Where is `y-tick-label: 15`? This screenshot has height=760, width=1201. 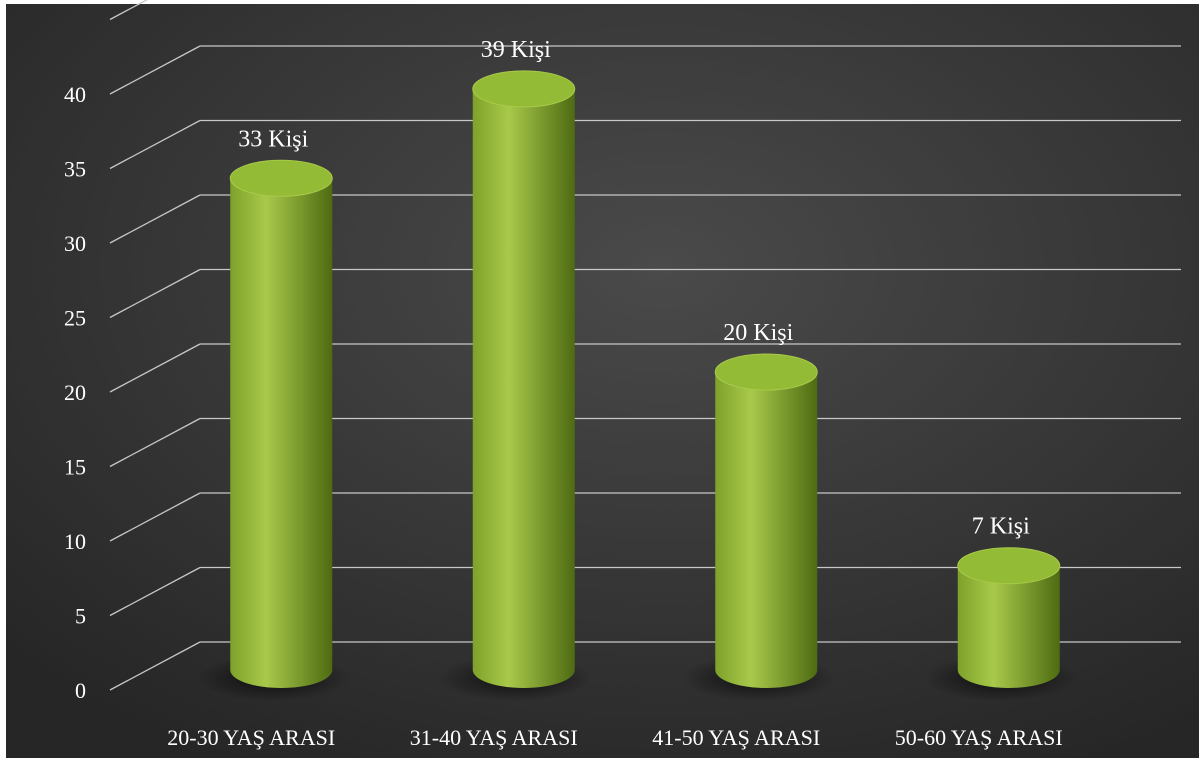 y-tick-label: 15 is located at coordinates (75, 467).